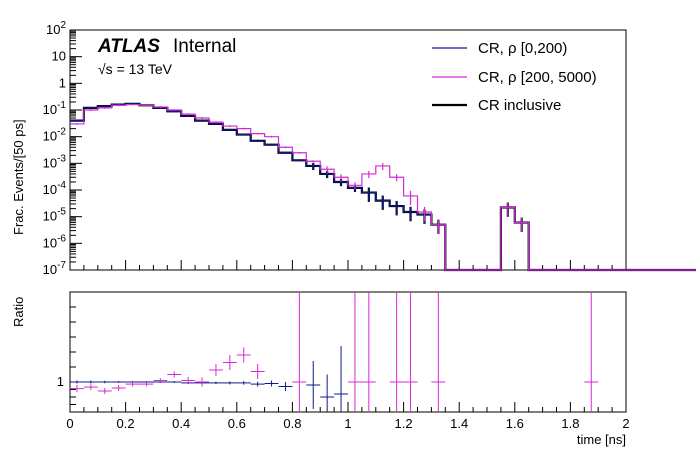  Describe the element at coordinates (601, 439) in the screenshot. I see `bottom-xlabel: time [ns]` at that location.